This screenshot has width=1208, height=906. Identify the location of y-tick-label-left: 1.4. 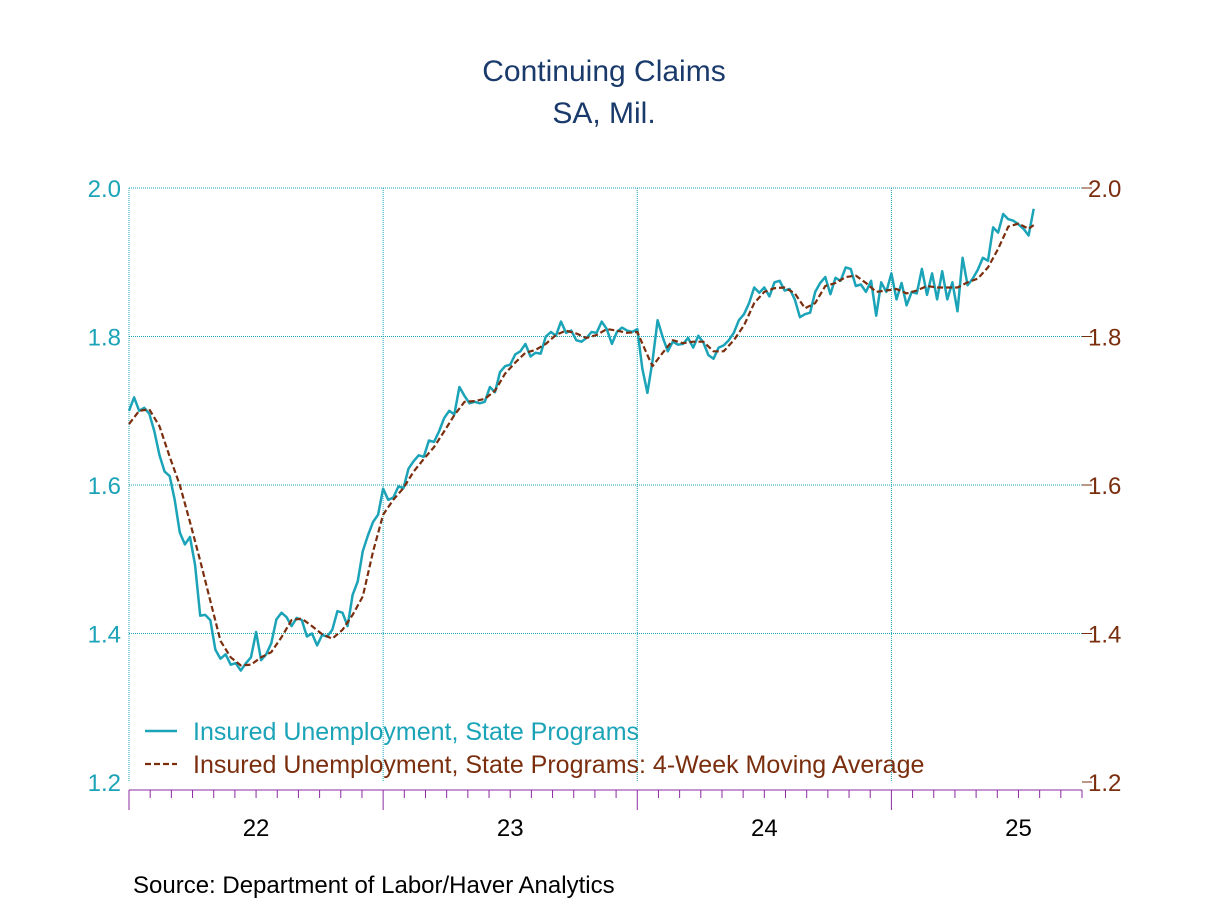
(104, 635).